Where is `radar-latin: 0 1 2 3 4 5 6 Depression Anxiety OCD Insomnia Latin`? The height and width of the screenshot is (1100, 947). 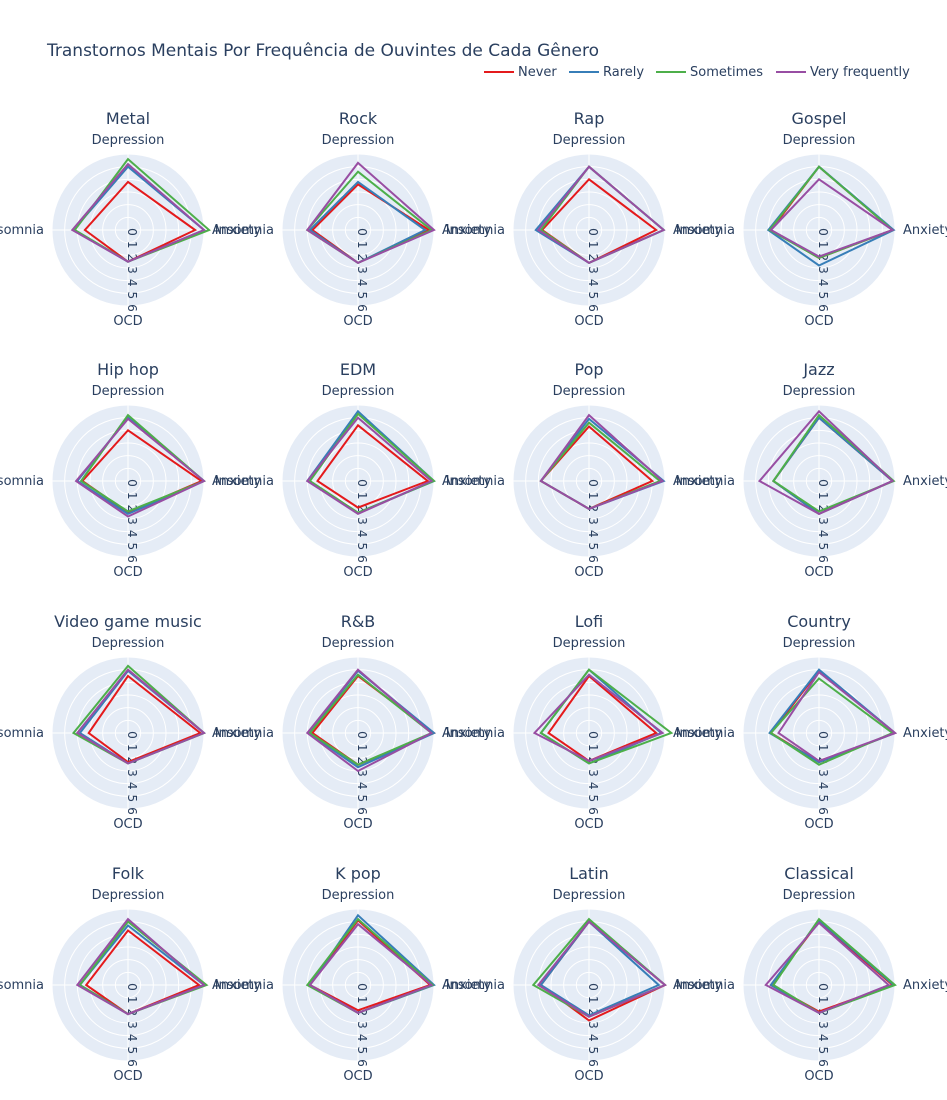 radar-latin: 0 1 2 3 4 5 6 Depression Anxiety OCD Insomnia Latin is located at coordinates (584, 974).